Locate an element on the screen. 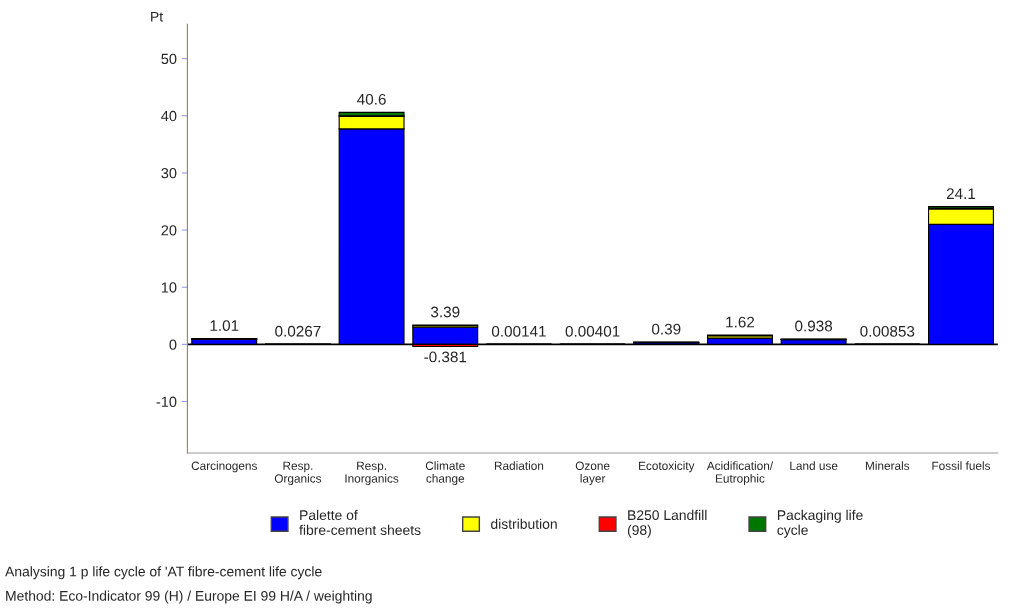 The height and width of the screenshot is (608, 1013). total-label: 0.00141 is located at coordinates (518, 331).